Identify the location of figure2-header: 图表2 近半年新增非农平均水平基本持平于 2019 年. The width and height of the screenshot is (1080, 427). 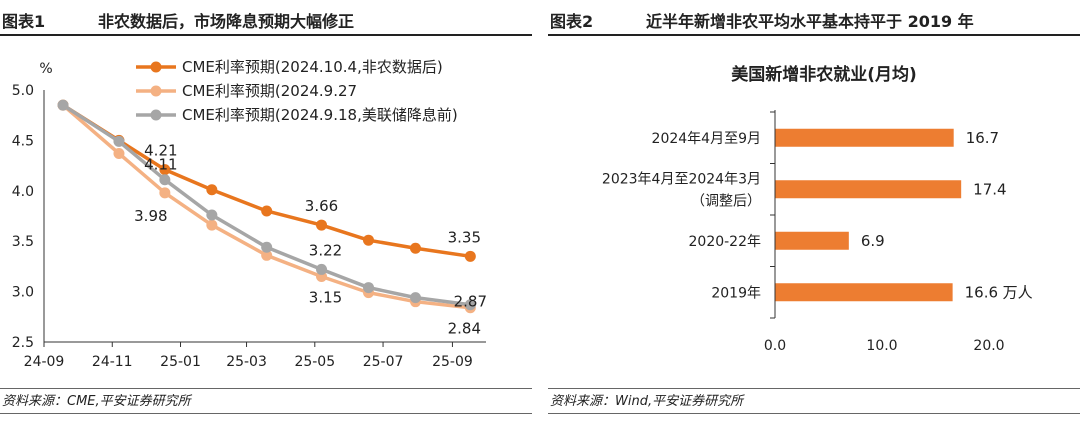
(814, 19).